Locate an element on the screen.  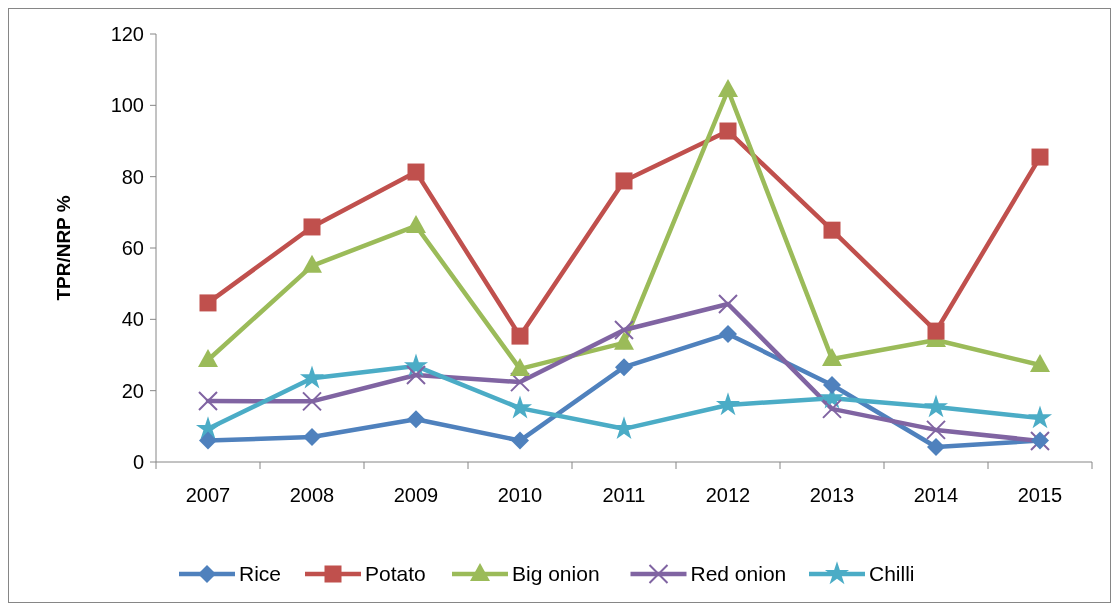
y-axis-title: TPR/NRP % is located at coordinates (63, 248).